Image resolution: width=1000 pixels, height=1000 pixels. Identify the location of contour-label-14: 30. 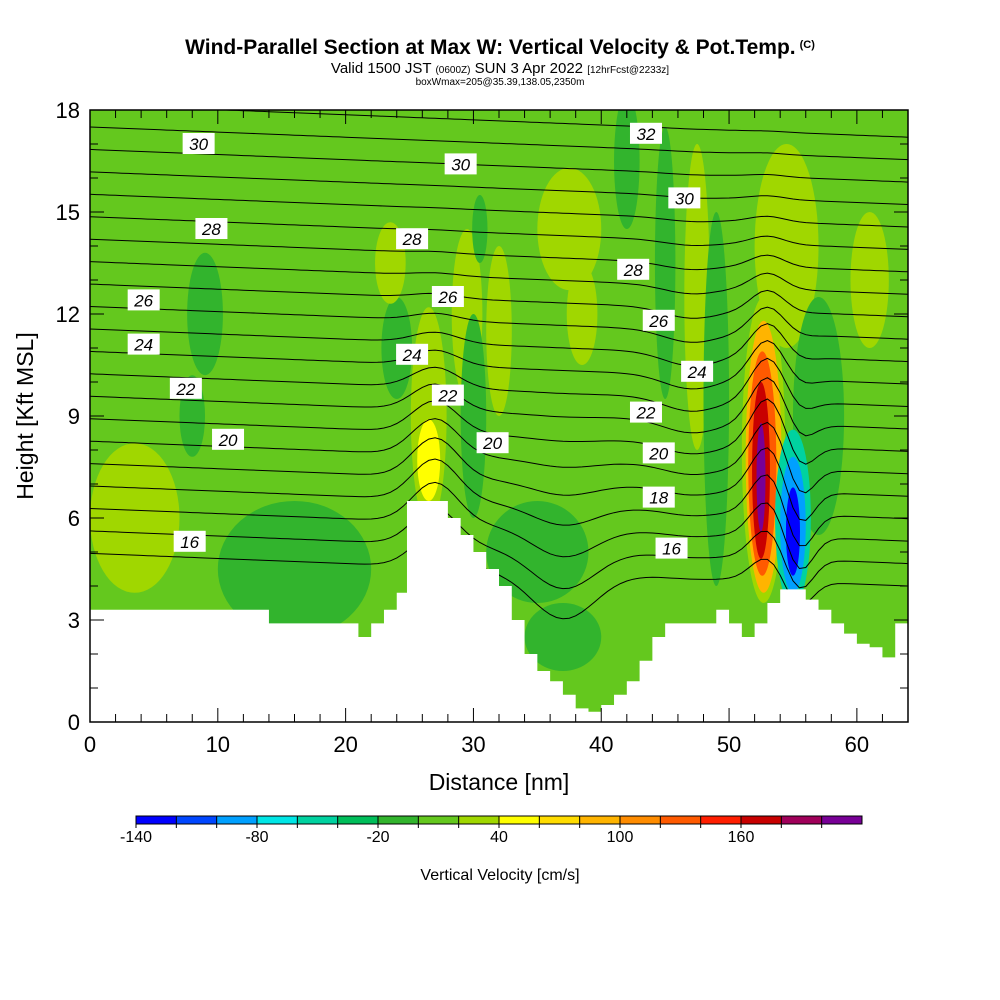
(684, 198).